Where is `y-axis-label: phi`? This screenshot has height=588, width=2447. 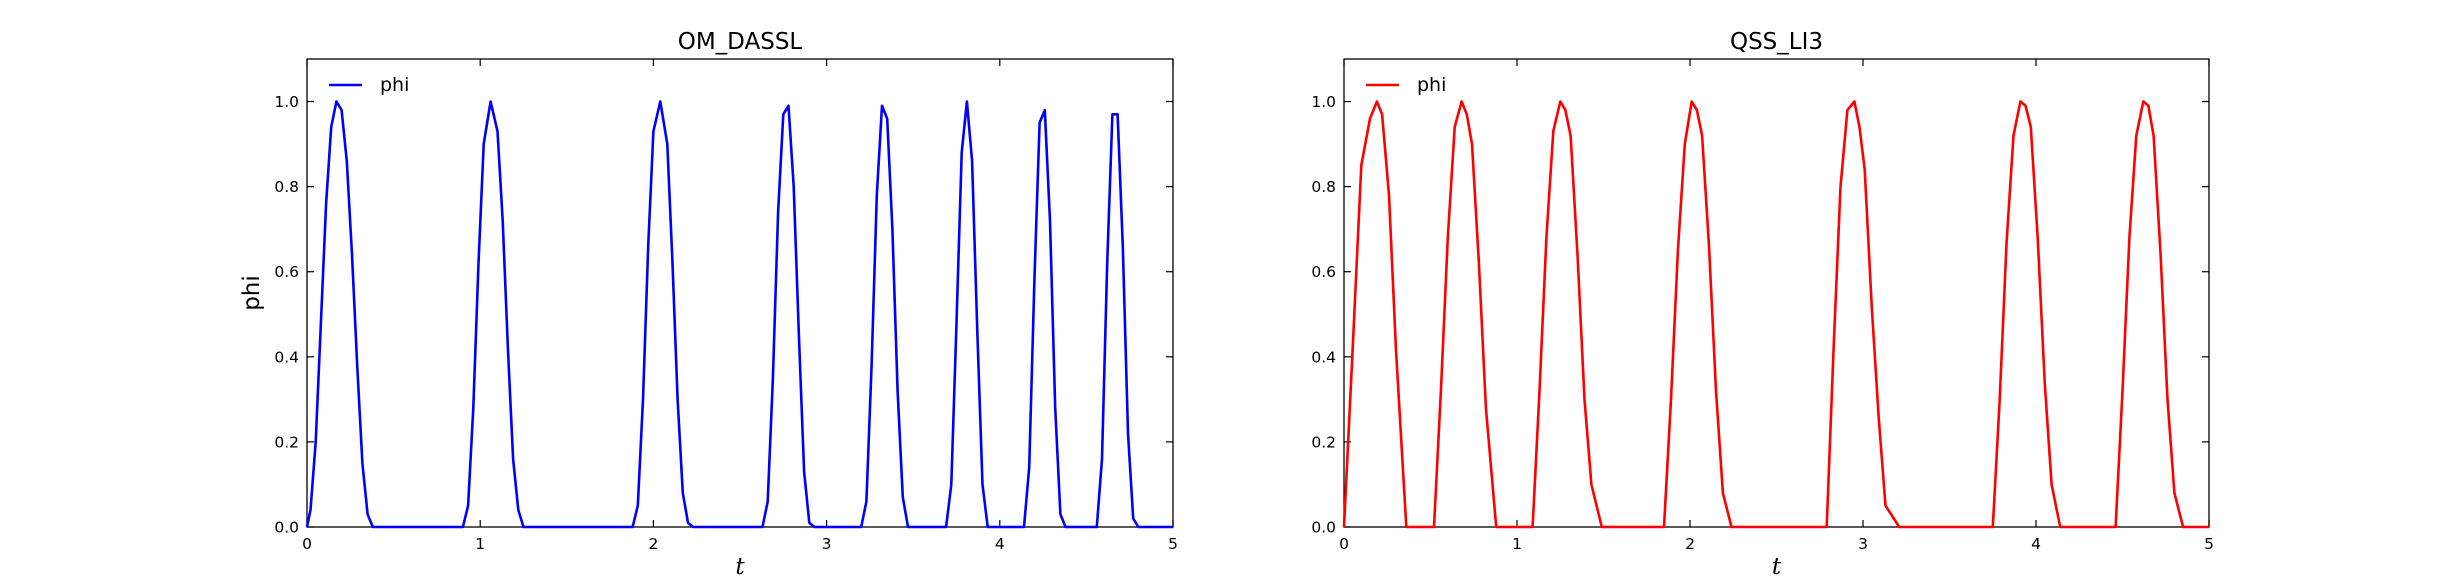
y-axis-label: phi is located at coordinates (252, 293).